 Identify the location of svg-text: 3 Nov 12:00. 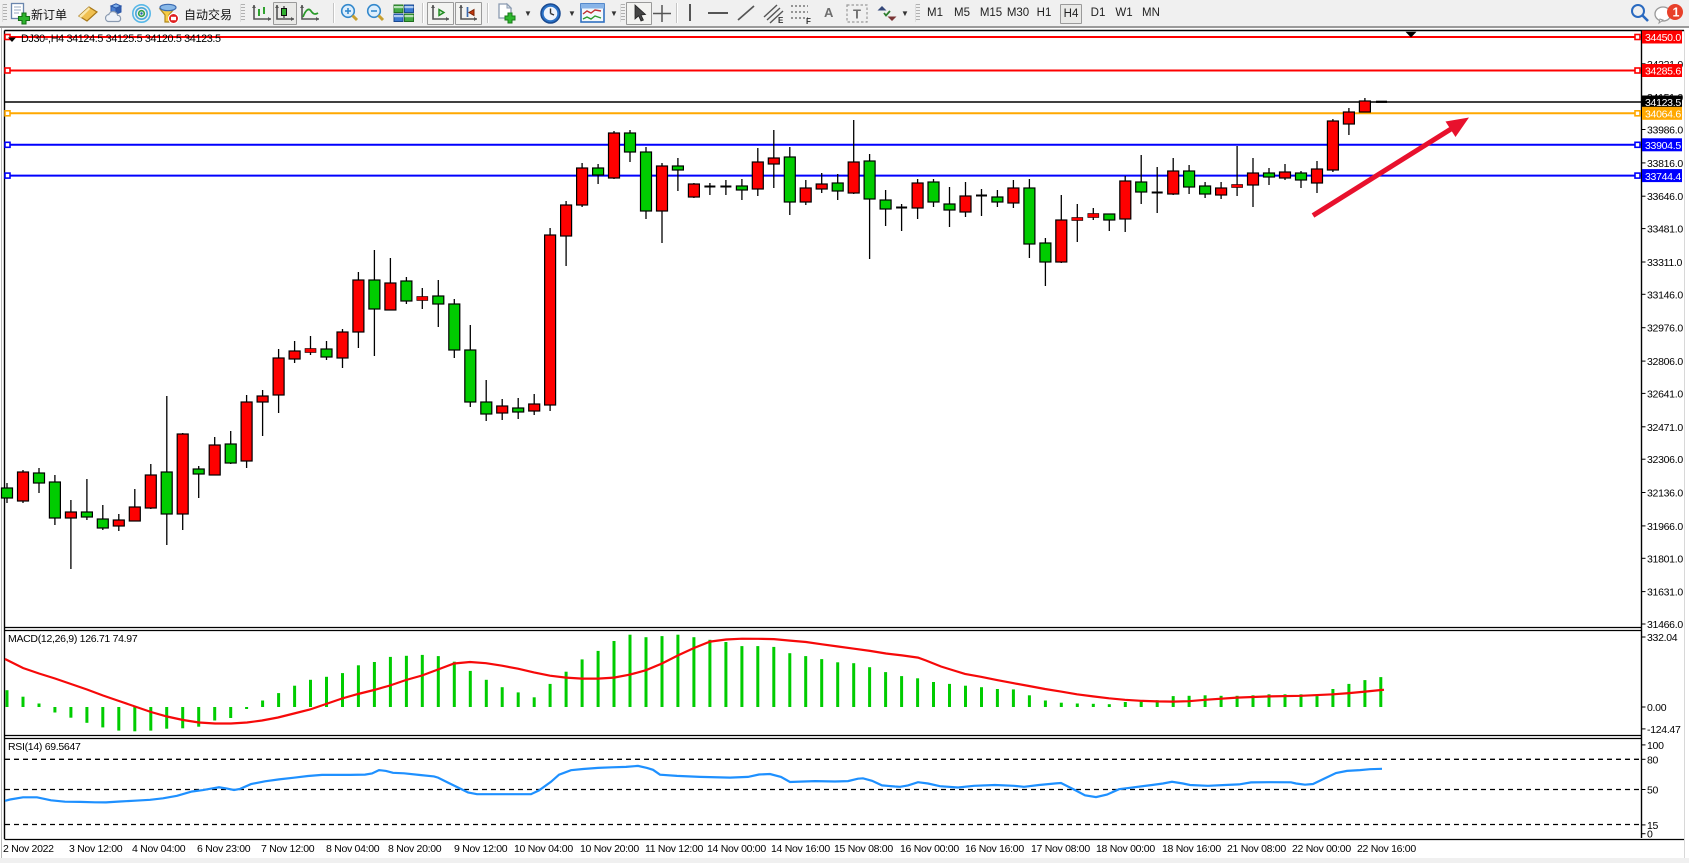
(96, 849).